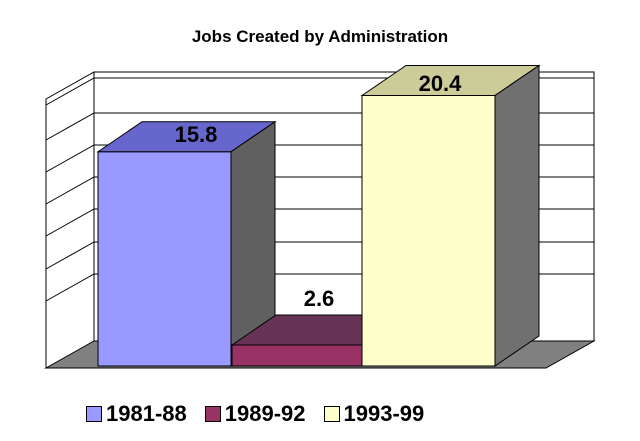  Describe the element at coordinates (384, 413) in the screenshot. I see `legend-label: 1993-99` at that location.